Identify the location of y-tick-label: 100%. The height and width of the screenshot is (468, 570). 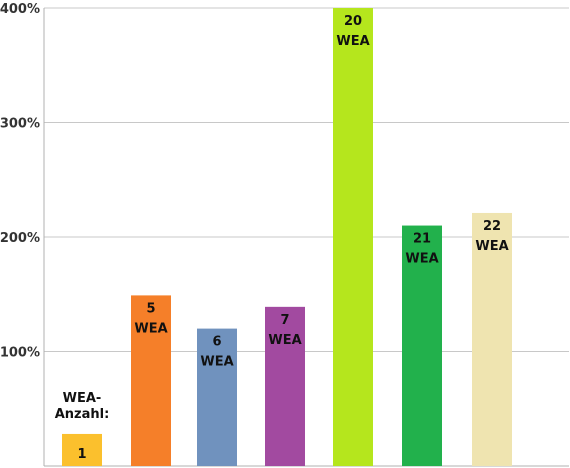
(20, 353).